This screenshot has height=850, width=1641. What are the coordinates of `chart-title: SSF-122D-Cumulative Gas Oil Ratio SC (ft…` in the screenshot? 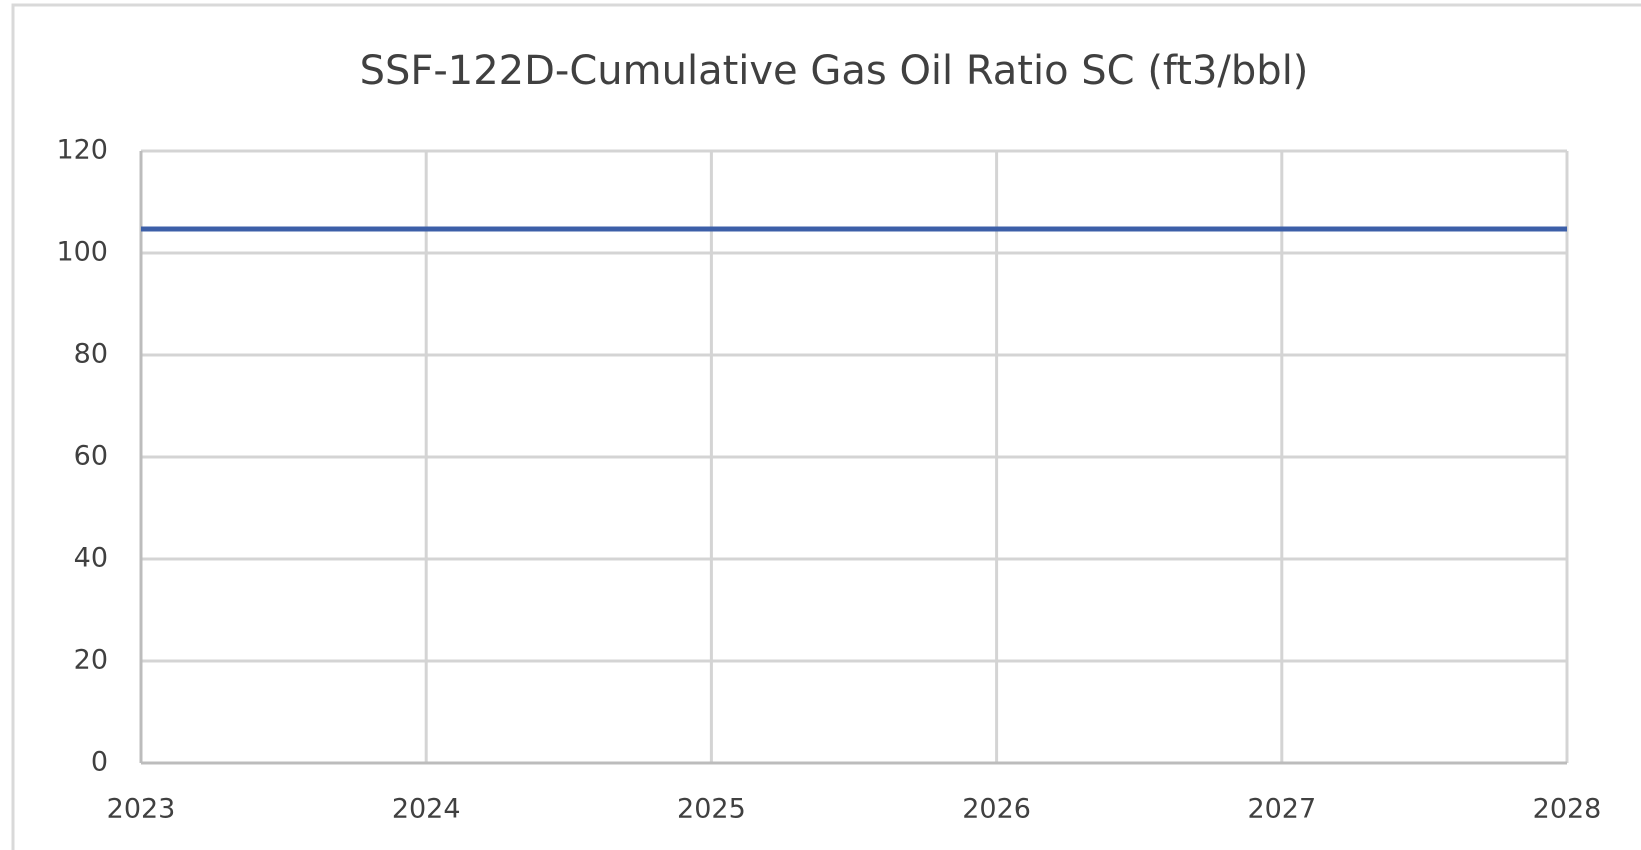 It's located at (834, 71).